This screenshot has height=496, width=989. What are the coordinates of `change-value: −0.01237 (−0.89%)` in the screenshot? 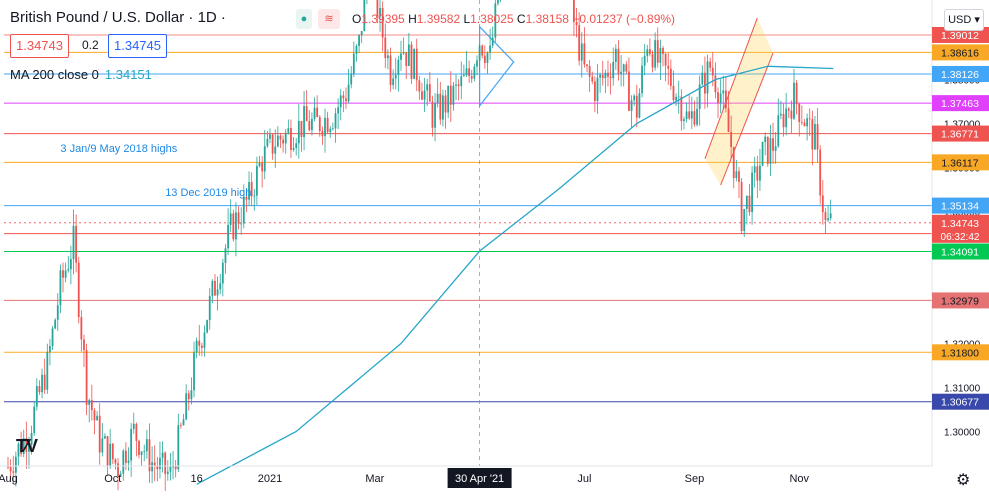 It's located at (624, 19).